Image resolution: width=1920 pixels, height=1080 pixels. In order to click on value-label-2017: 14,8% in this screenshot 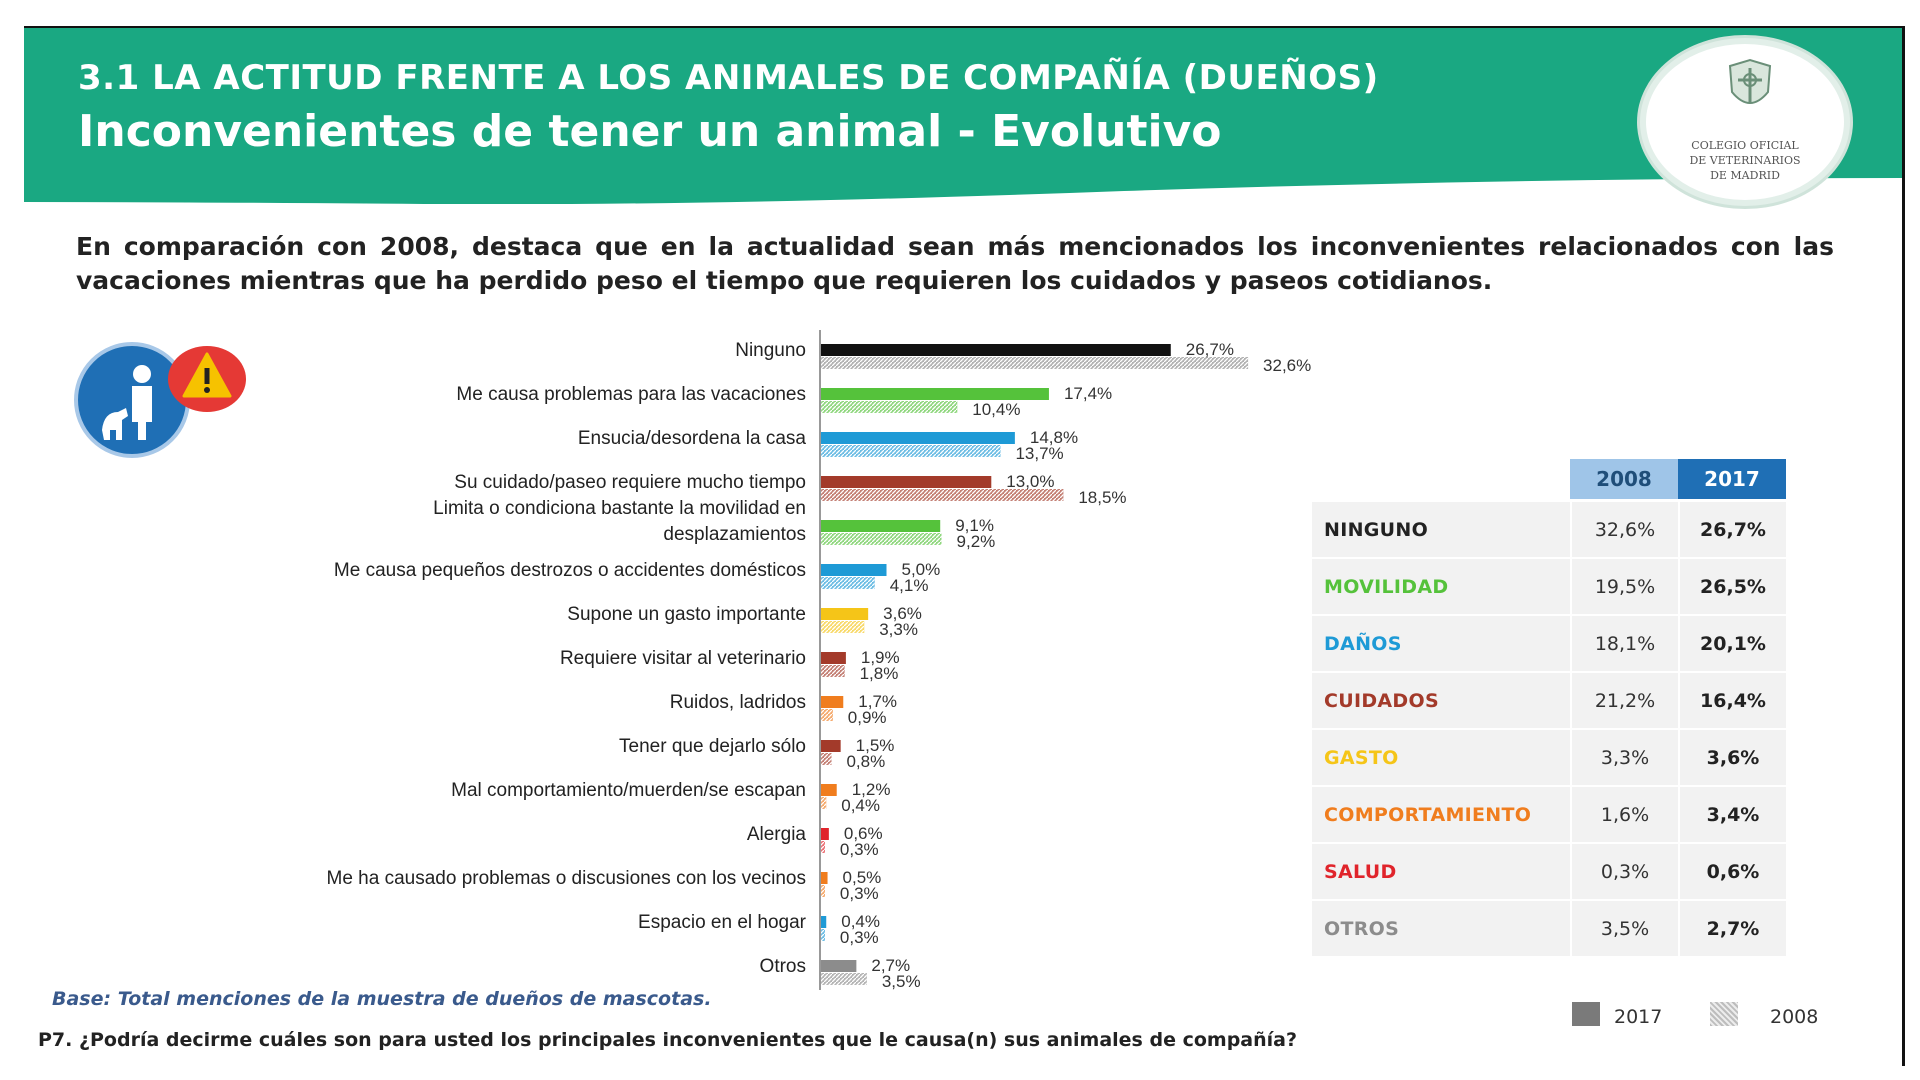, I will do `click(1054, 437)`.